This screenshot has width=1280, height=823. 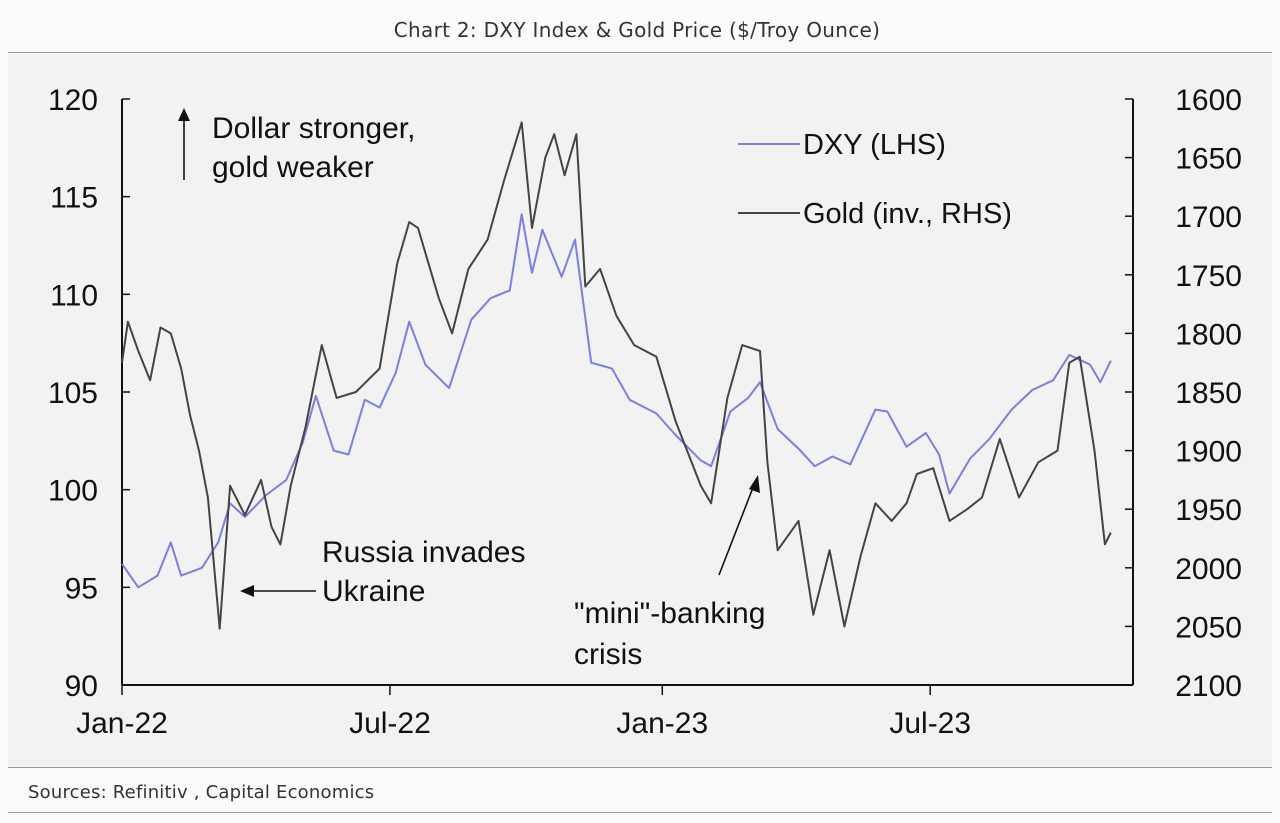 What do you see at coordinates (293, 167) in the screenshot?
I see `annotation-dollar-line2: gold weaker` at bounding box center [293, 167].